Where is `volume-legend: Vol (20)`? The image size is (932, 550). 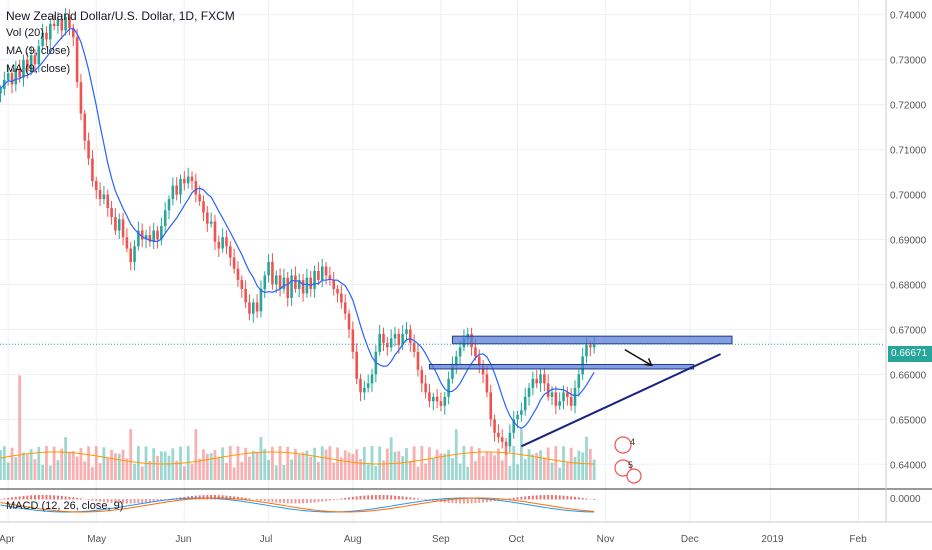
volume-legend: Vol (20) is located at coordinates (25, 33).